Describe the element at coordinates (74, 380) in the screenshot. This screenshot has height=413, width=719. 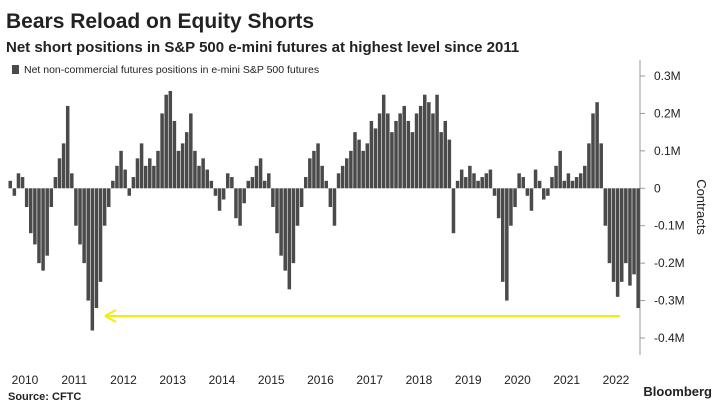
I see `x-tick-label: 2011` at that location.